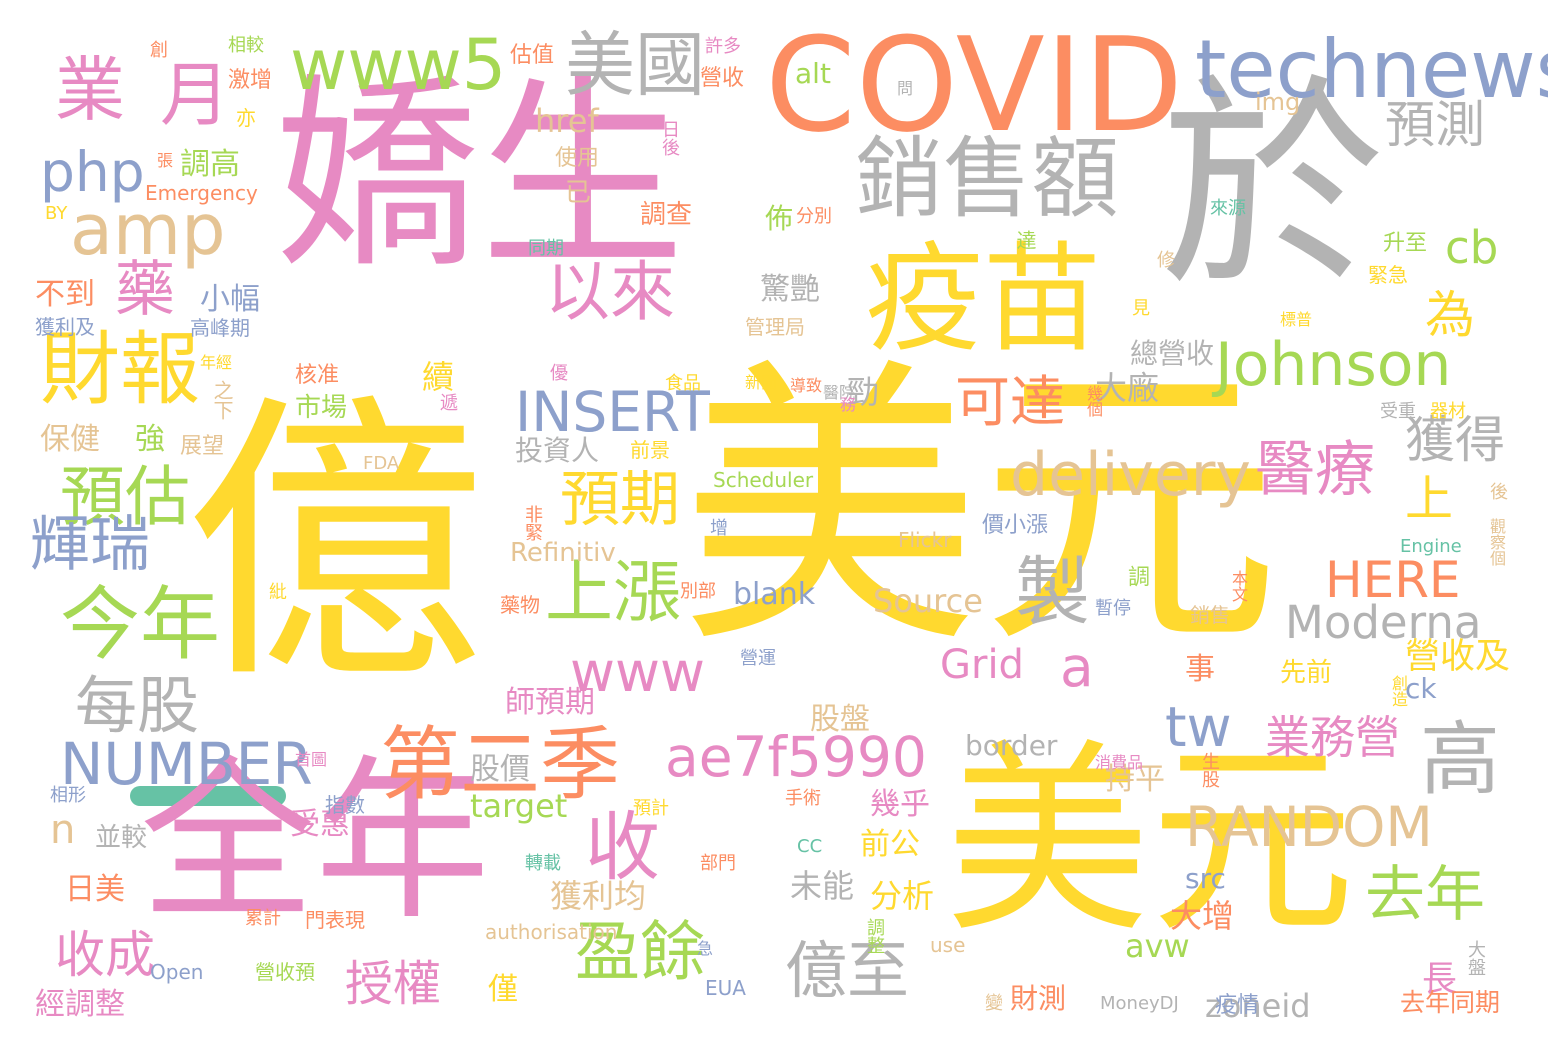 Image resolution: width=1548 pixels, height=1052 pixels. Describe the element at coordinates (925, 540) in the screenshot. I see `cloud-word-flickr: Flickr` at that location.